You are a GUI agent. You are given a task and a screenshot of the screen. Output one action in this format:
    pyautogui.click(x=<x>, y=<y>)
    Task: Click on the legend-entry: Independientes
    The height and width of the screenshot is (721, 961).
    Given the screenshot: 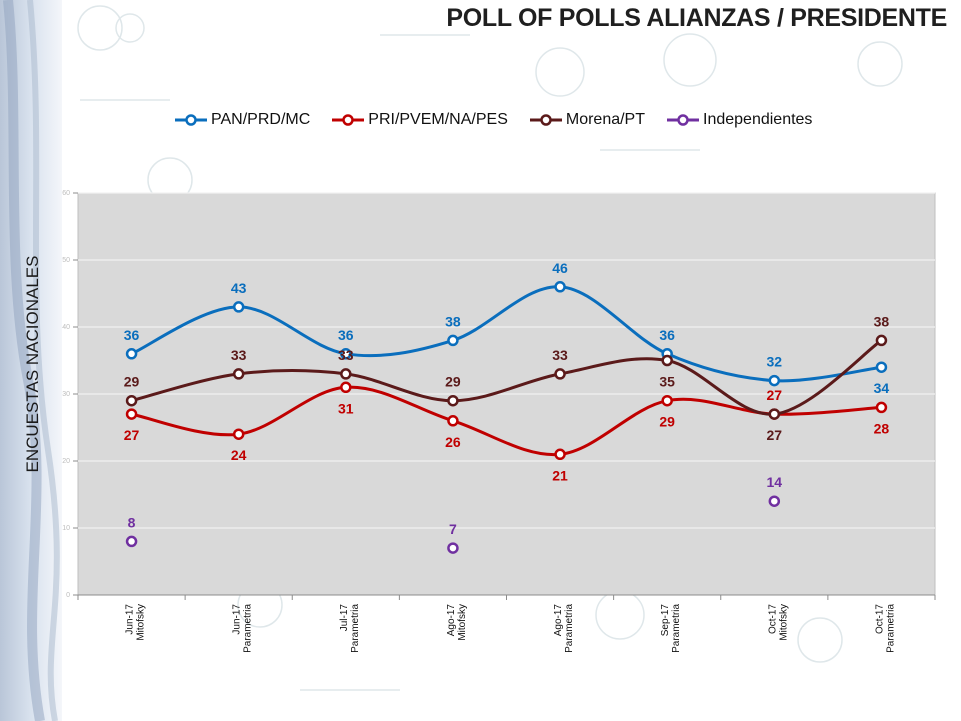 What is the action you would take?
    pyautogui.click(x=739, y=120)
    